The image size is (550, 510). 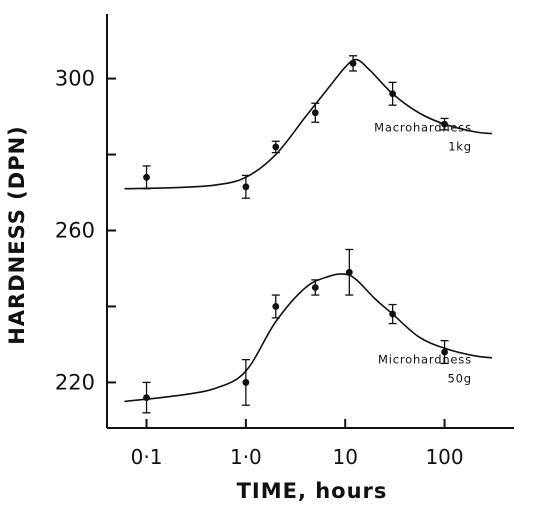 I want to click on annotations: Macrohardness 1kg Microhardness 50g, so click(x=423, y=253).